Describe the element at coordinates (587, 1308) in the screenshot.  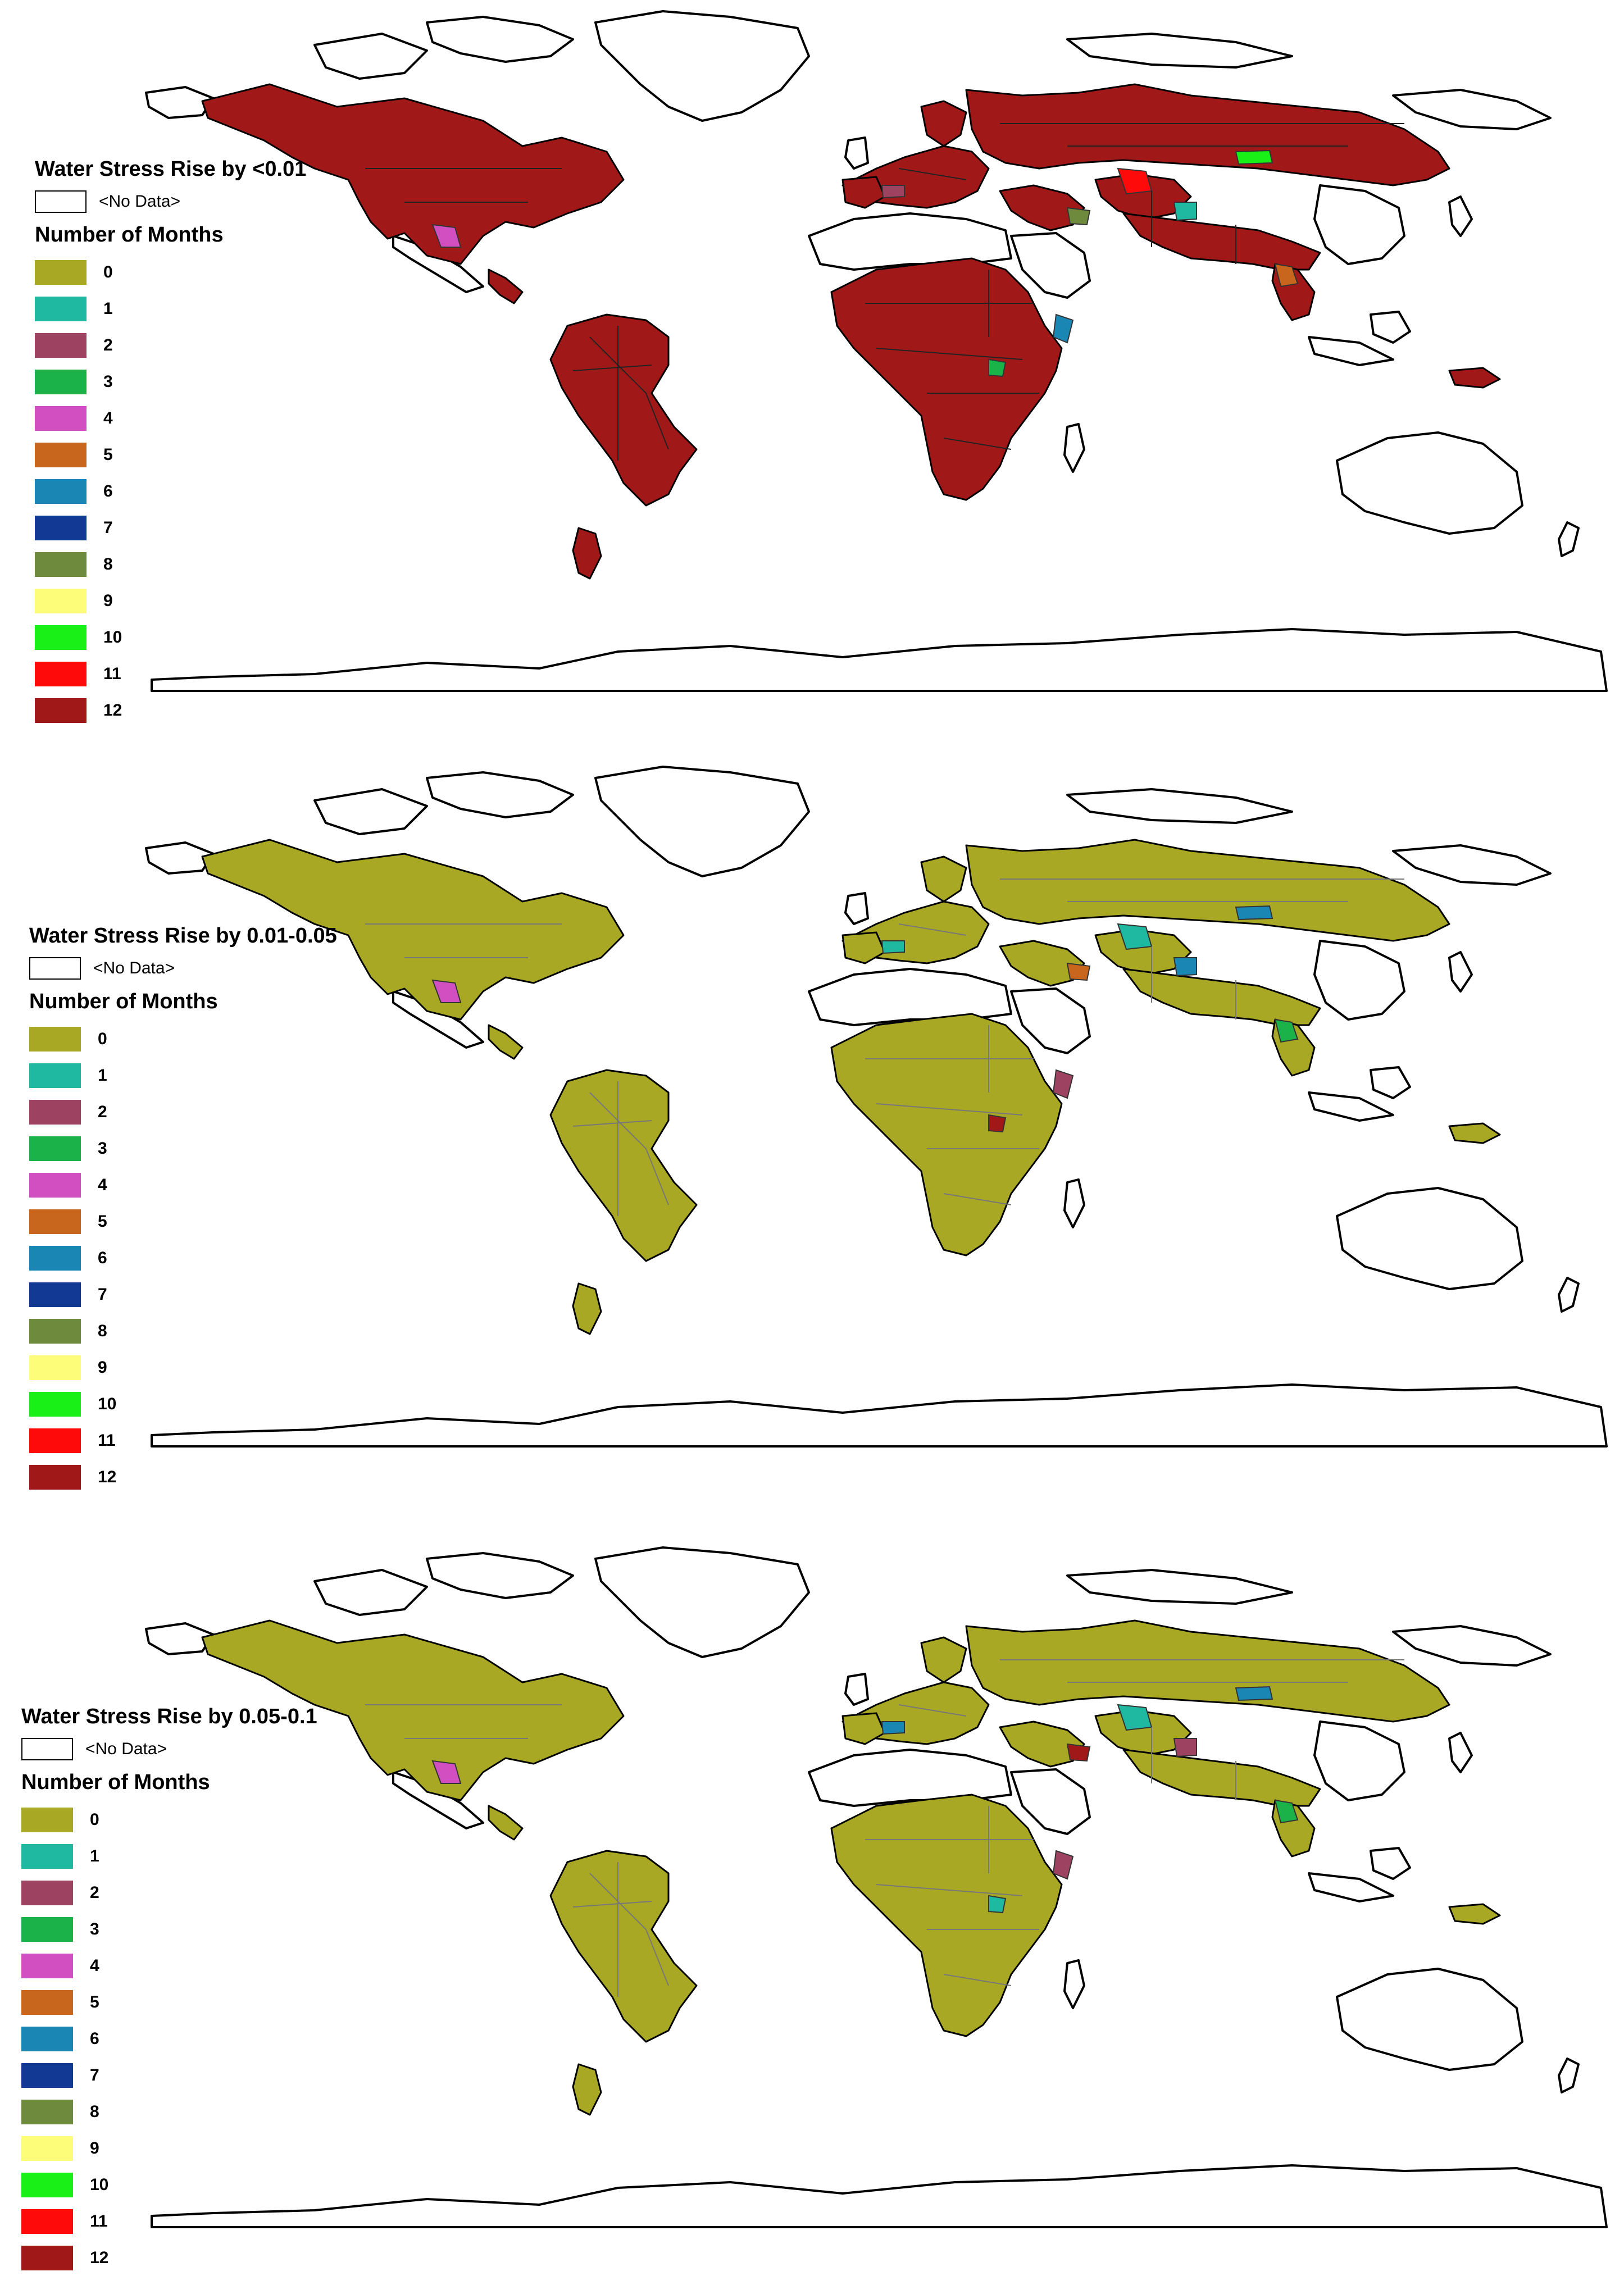
I see `basin-patagonia` at that location.